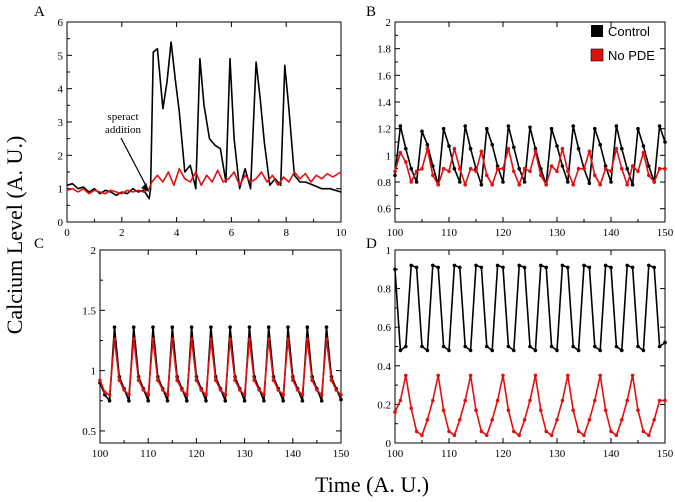 The width and height of the screenshot is (675, 502). What do you see at coordinates (384, 183) in the screenshot?
I see `y-tick-label: 0.8` at bounding box center [384, 183].